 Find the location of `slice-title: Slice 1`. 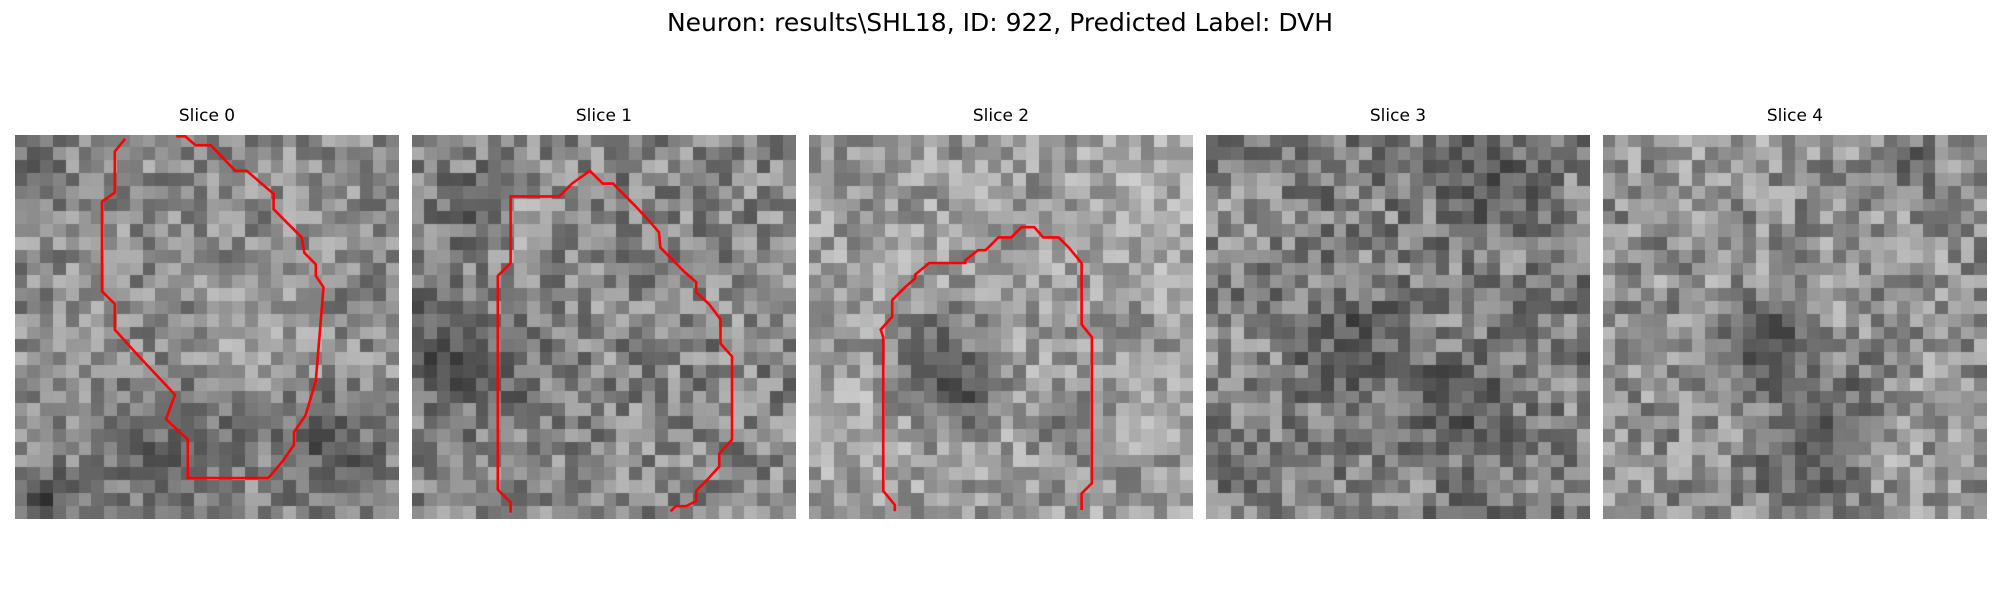

slice-title: Slice 1 is located at coordinates (604, 116).